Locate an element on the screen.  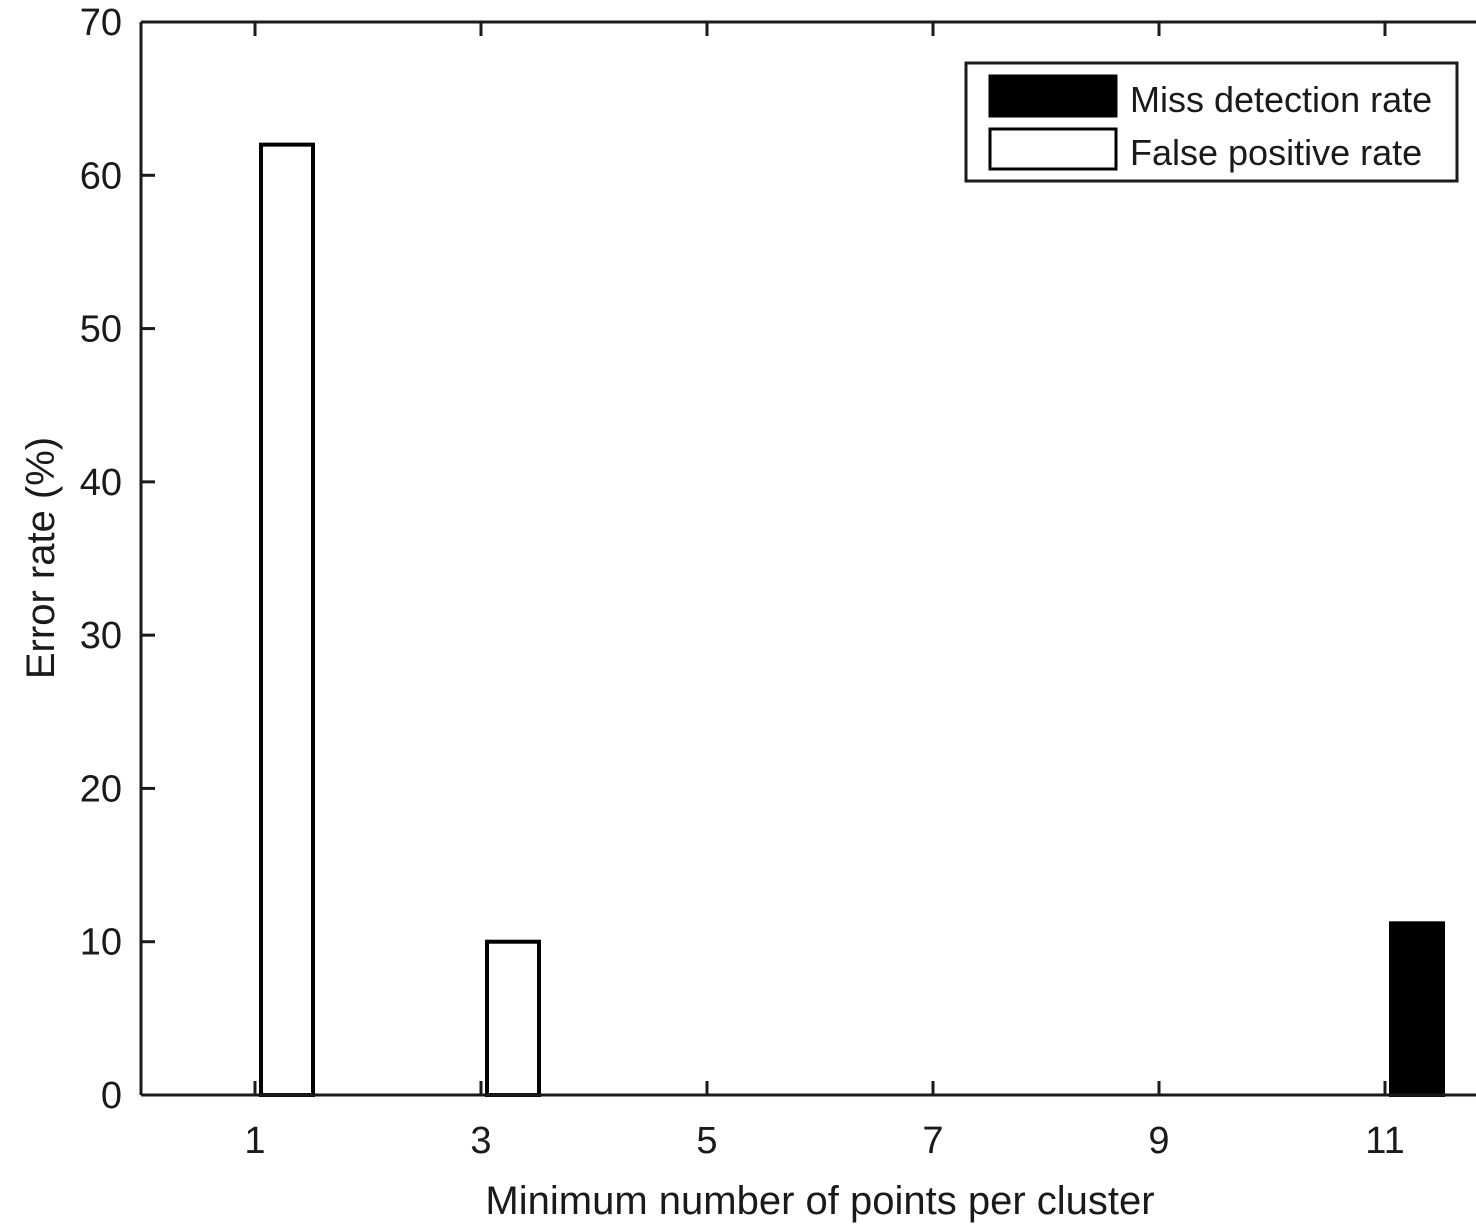
y-axis-title: Error rate (%) is located at coordinates (41, 558).